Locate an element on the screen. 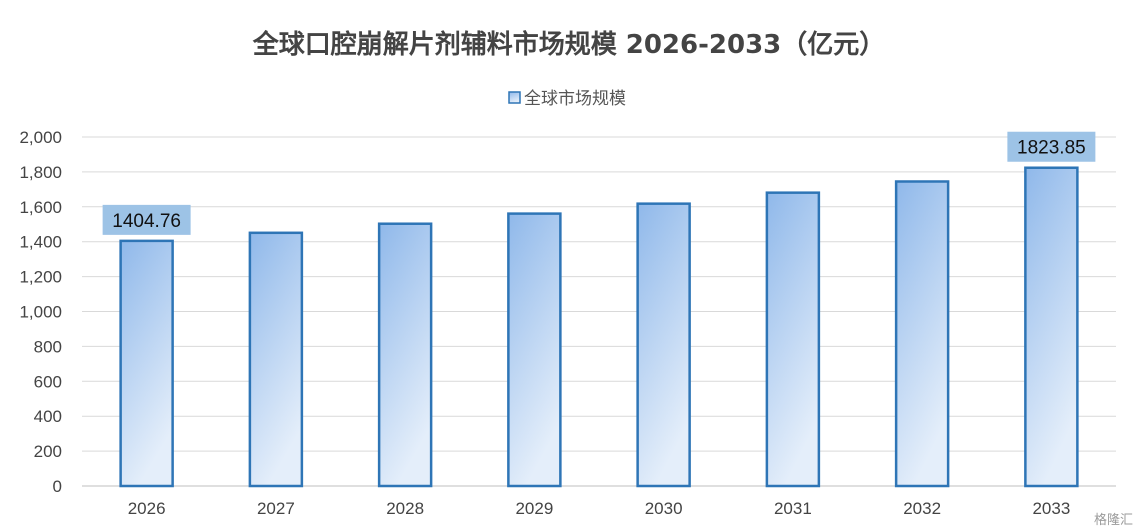 The image size is (1139, 532). watermark: 格隆汇 is located at coordinates (1113, 518).